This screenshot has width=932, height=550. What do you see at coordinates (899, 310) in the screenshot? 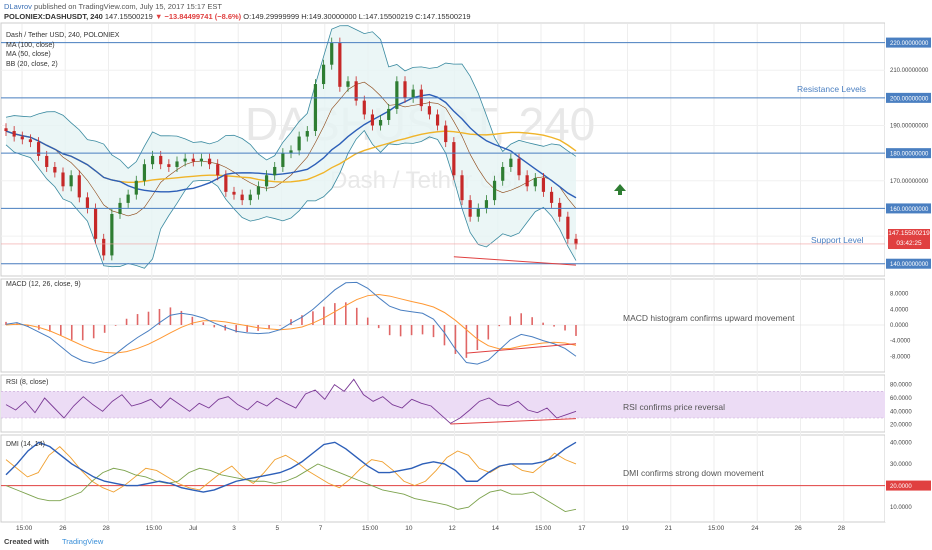
I see `macd-y-tick: 4.0000` at bounding box center [899, 310].